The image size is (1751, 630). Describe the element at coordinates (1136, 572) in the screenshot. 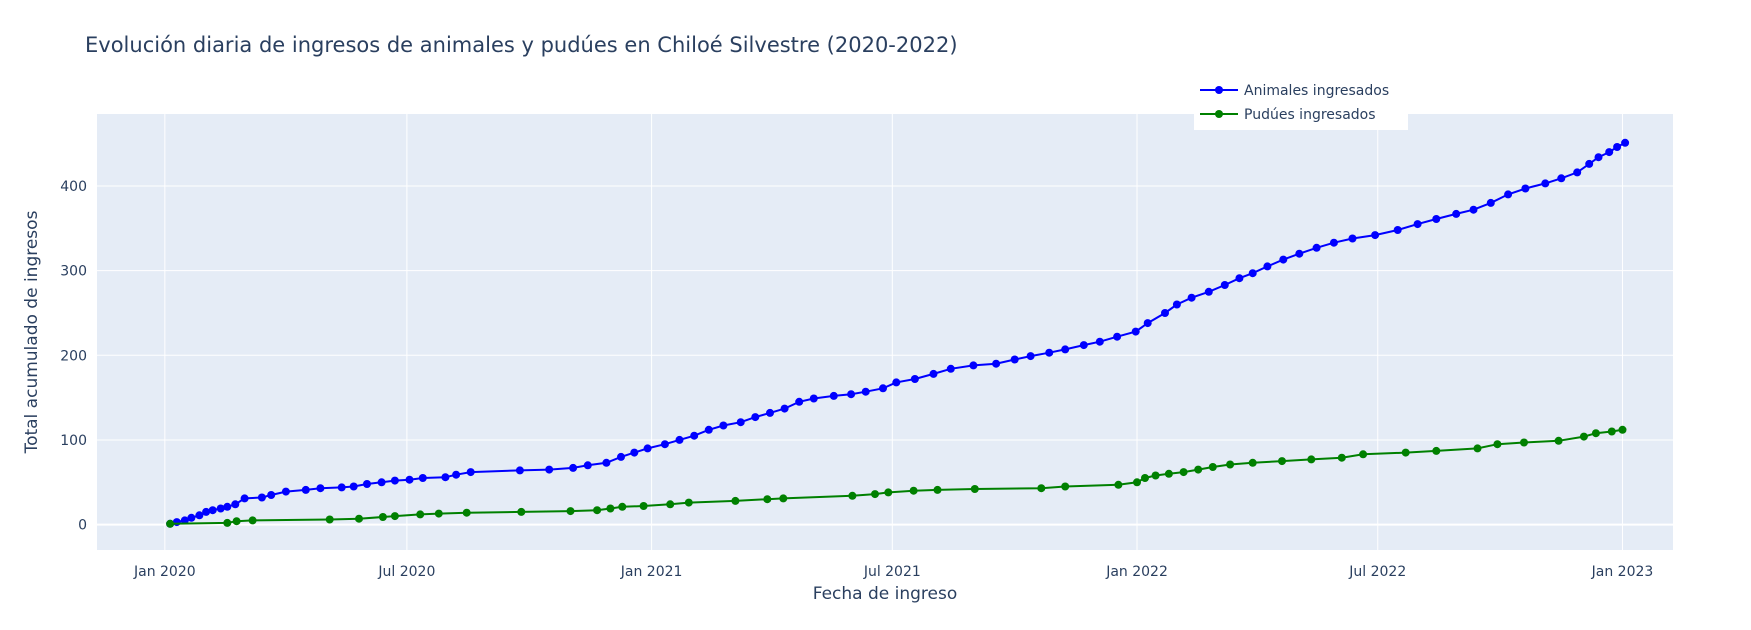

I see `x-tick-label: Jan 2022` at that location.